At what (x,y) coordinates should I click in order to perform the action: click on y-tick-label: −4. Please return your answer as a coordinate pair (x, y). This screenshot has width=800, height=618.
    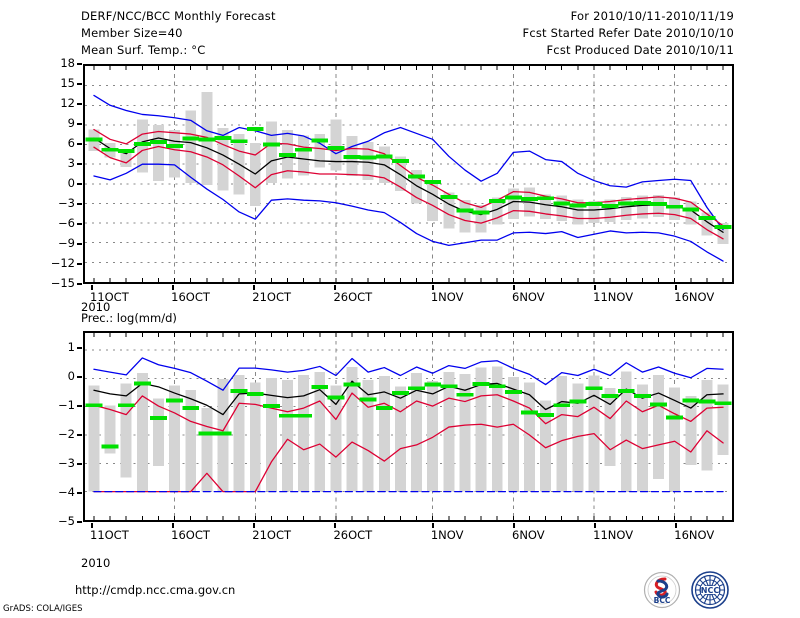
    Looking at the image, I should click on (66, 492).